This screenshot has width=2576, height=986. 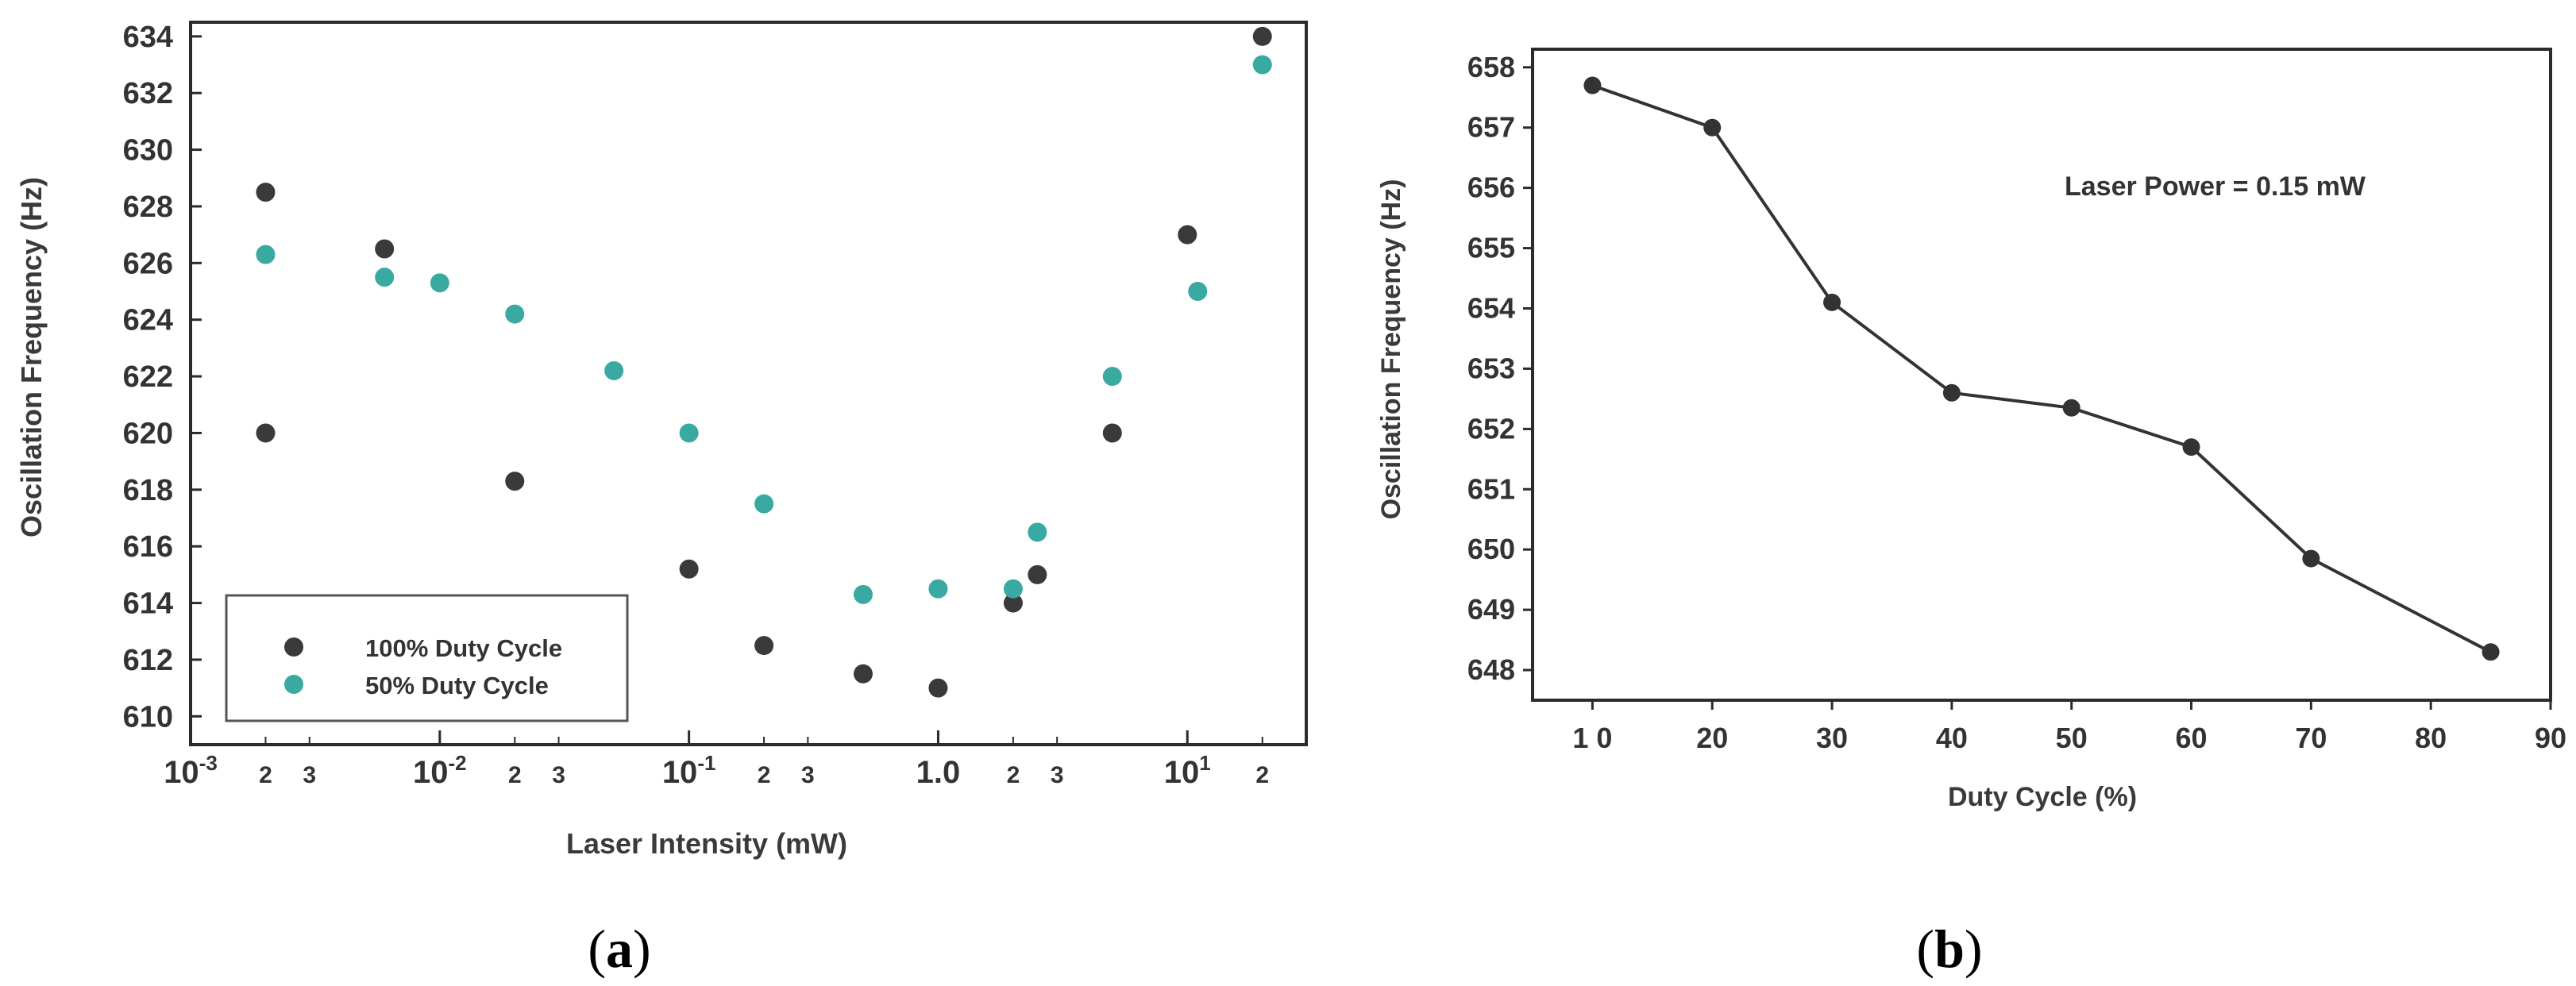 What do you see at coordinates (2431, 738) in the screenshot?
I see `x-tick-label: 80` at bounding box center [2431, 738].